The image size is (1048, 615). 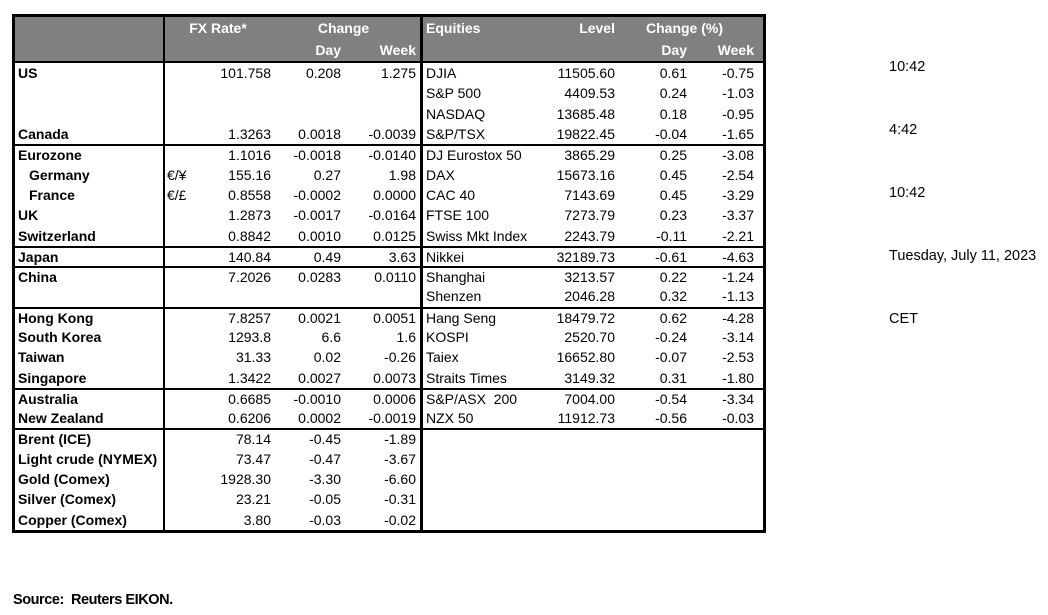 What do you see at coordinates (589, 235) in the screenshot?
I see `eq-level-cell: 2243.79` at bounding box center [589, 235].